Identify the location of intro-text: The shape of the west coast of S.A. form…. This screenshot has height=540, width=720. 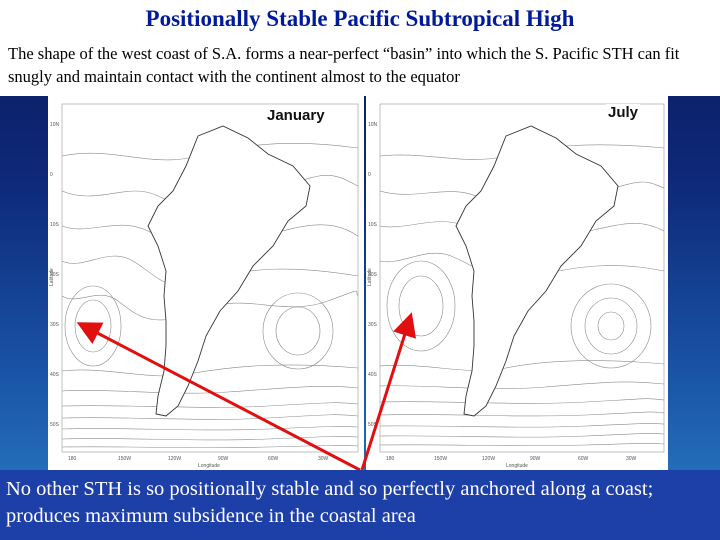
(360, 68).